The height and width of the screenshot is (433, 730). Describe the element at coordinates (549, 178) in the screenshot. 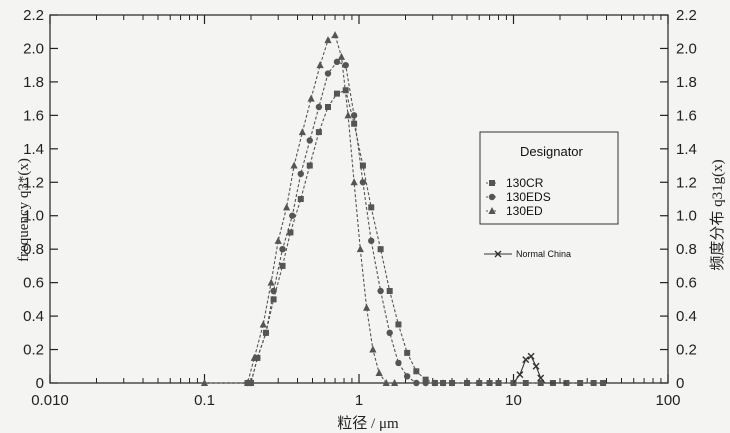

I see `legend-box` at that location.